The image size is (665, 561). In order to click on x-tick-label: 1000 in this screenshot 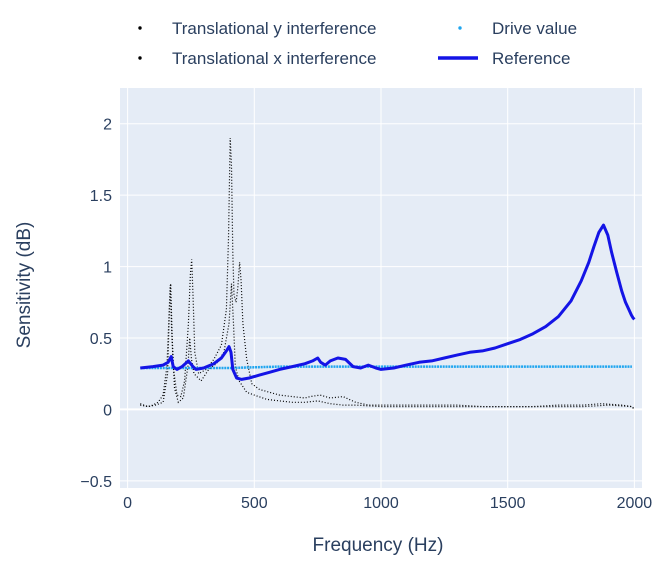, I will do `click(381, 503)`.